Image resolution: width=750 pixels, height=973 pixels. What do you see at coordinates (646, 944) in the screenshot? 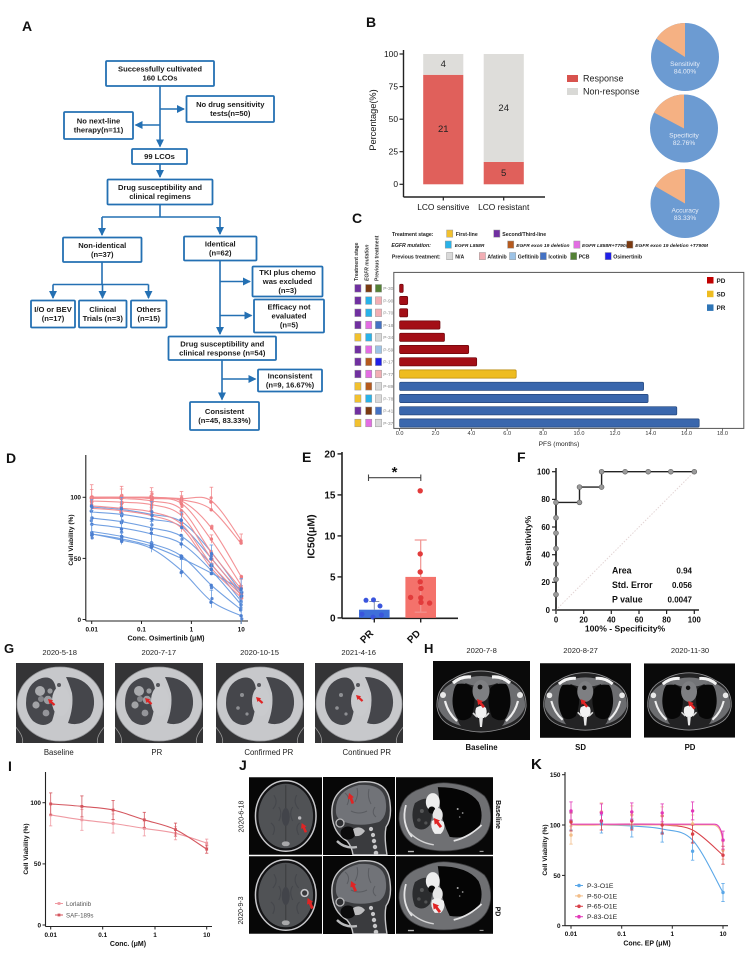
I see `svg-text: Conc. EP (μM)` at bounding box center [646, 944].